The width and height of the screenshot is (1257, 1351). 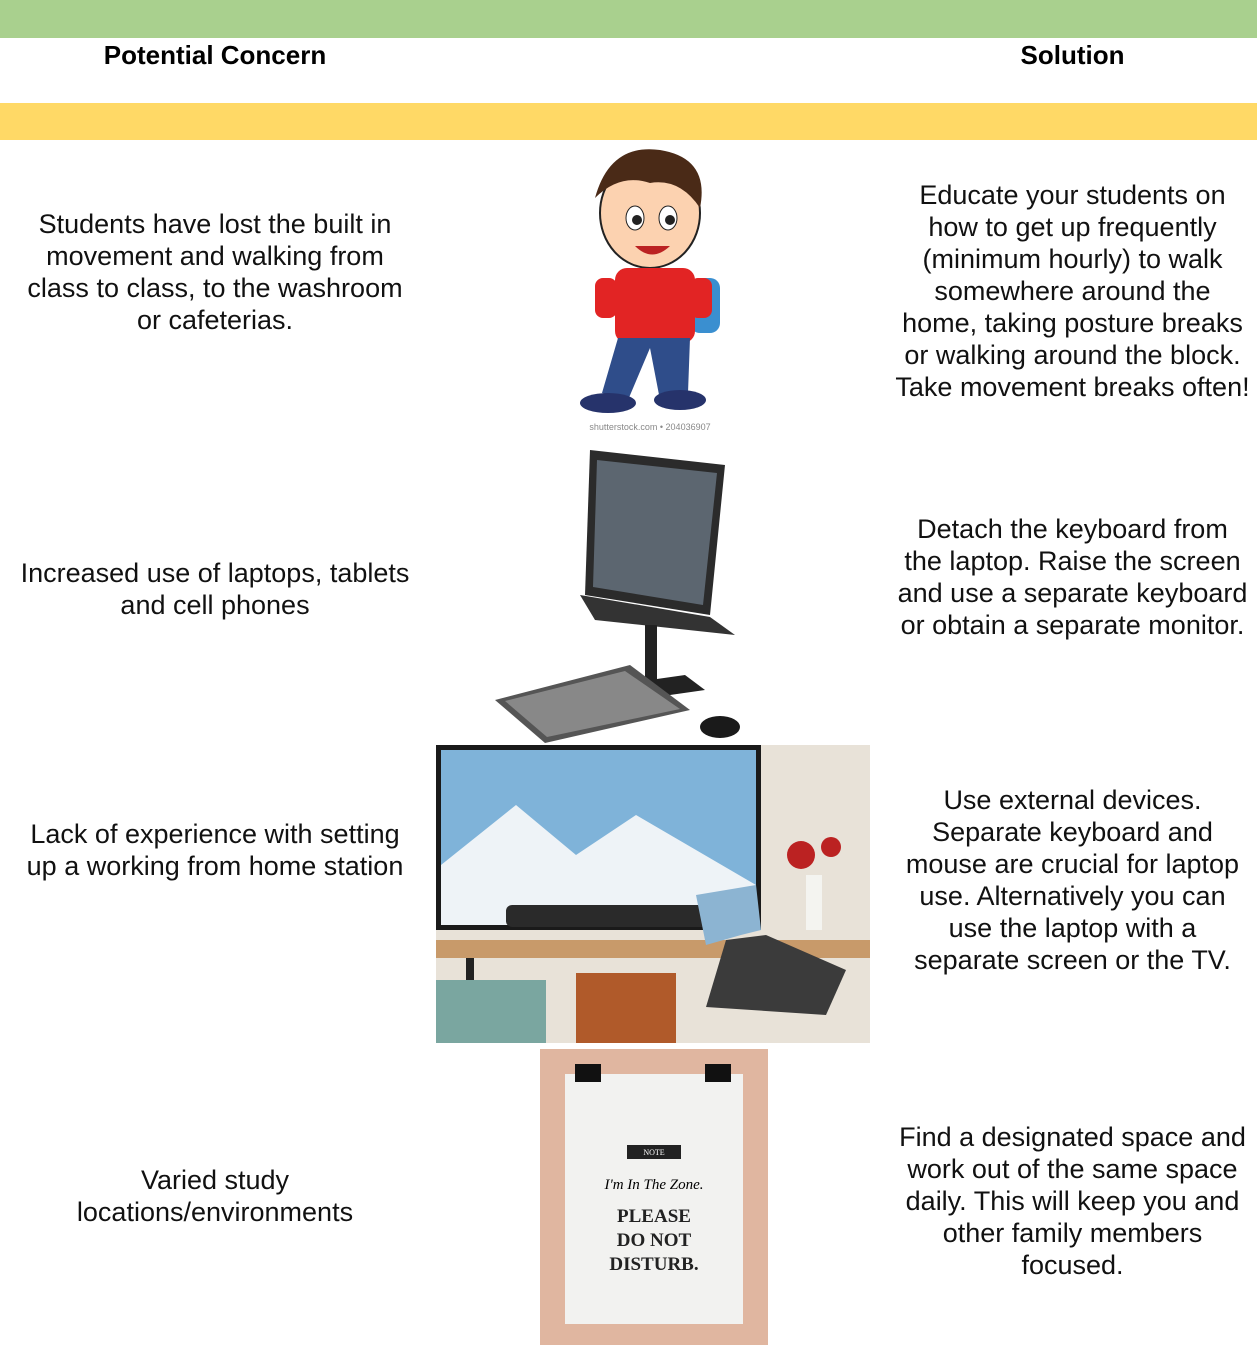 What do you see at coordinates (654, 1240) in the screenshot?
I see `sign-line: DO NOT` at bounding box center [654, 1240].